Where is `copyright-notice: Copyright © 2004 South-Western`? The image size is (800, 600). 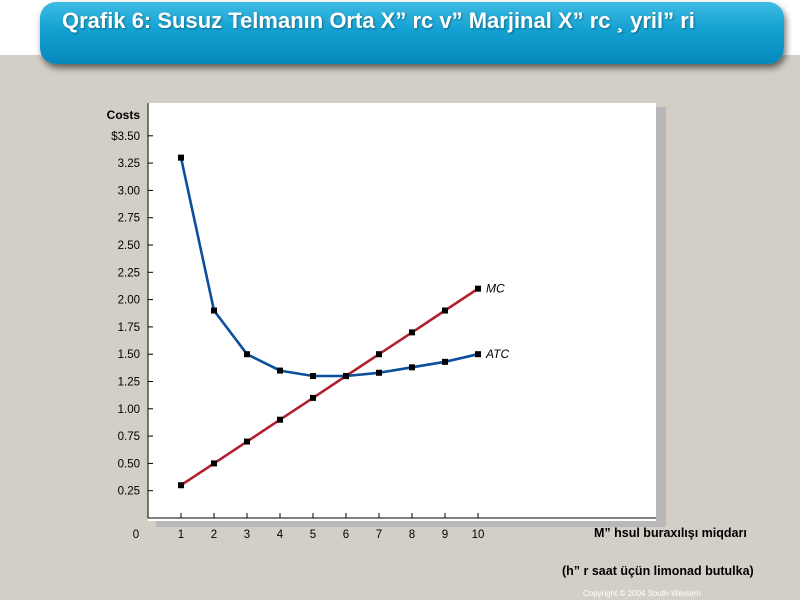
copyright-notice: Copyright © 2004 South-Western is located at coordinates (642, 593).